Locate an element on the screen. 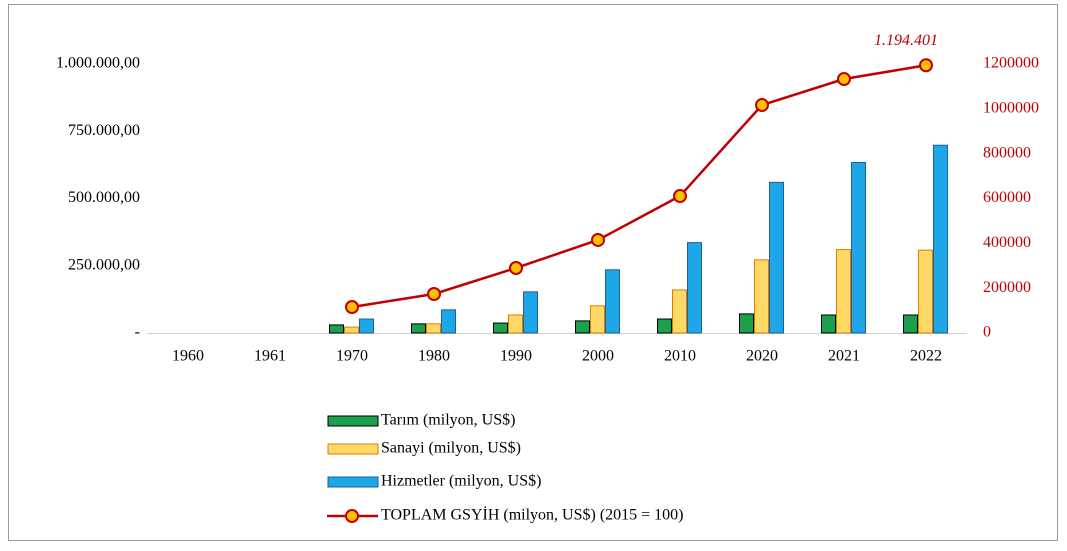 The height and width of the screenshot is (551, 1067). x-tick-label: 1970 is located at coordinates (352, 356).